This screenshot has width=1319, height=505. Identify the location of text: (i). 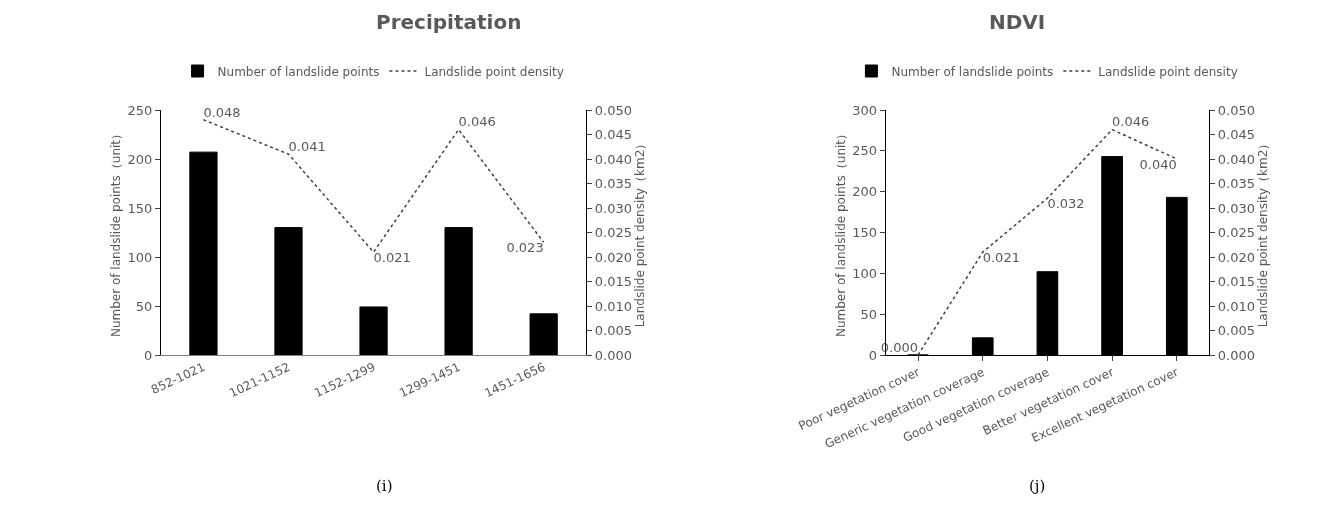
(384, 486).